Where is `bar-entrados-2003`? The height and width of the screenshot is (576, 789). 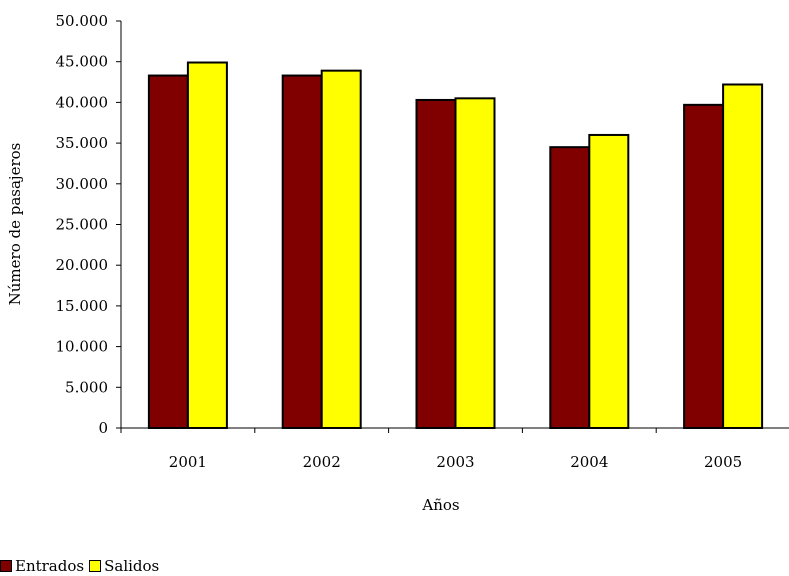 bar-entrados-2003 is located at coordinates (436, 263).